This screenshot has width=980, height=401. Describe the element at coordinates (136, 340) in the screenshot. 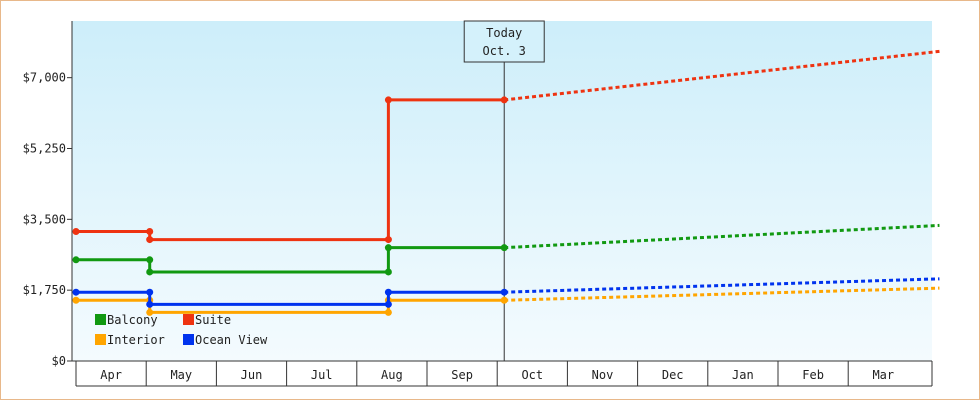

I see `legend-label: Interior` at that location.